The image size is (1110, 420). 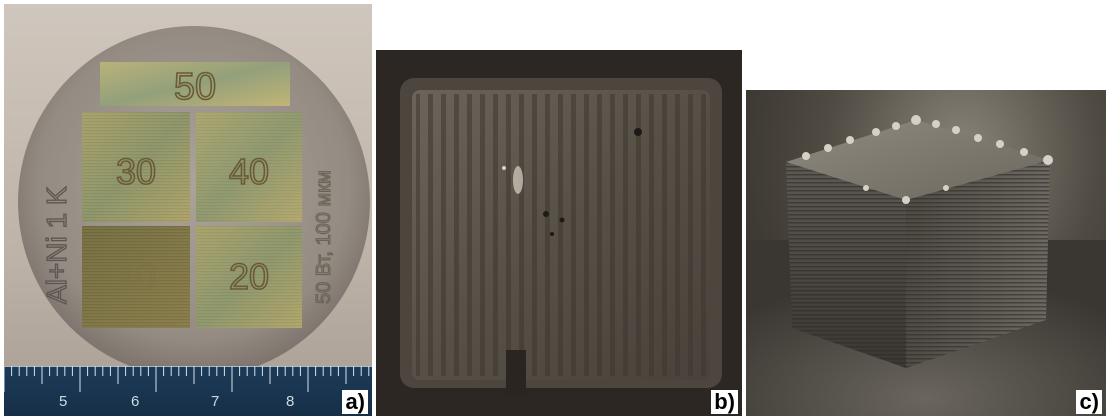 What do you see at coordinates (724, 402) in the screenshot?
I see `panel-label-b: b)` at bounding box center [724, 402].